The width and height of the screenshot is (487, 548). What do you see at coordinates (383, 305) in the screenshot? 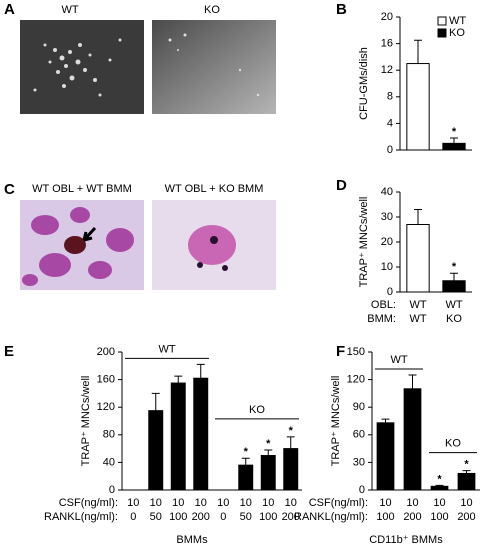
I see `x-row-label: OBL:` at bounding box center [383, 305].